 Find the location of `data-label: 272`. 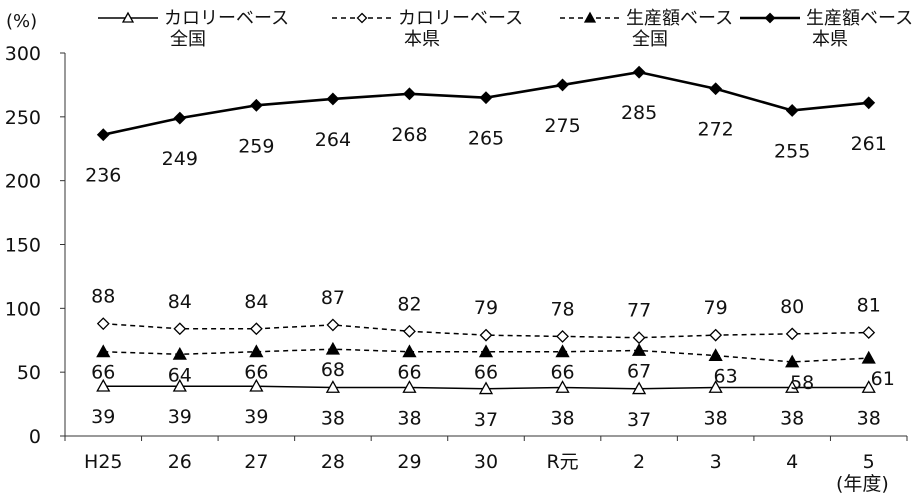

data-label: 272 is located at coordinates (716, 130).